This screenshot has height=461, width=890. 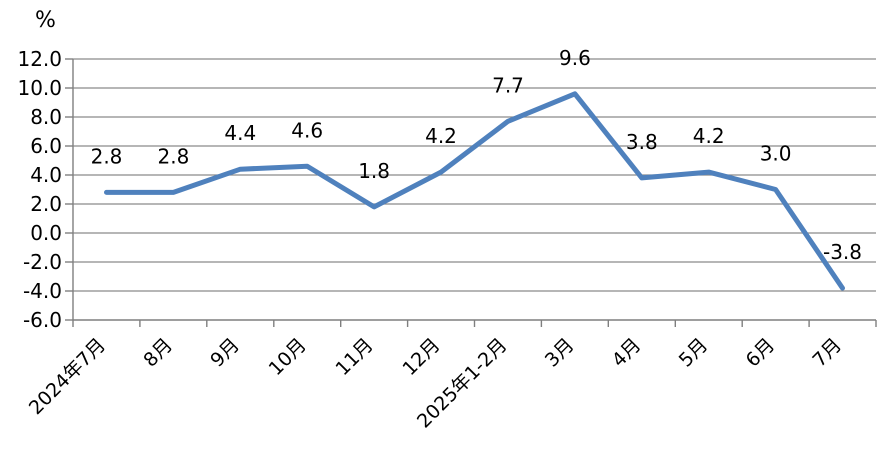 What do you see at coordinates (46, 233) in the screenshot?
I see `y-tick-label: 0.0` at bounding box center [46, 233].